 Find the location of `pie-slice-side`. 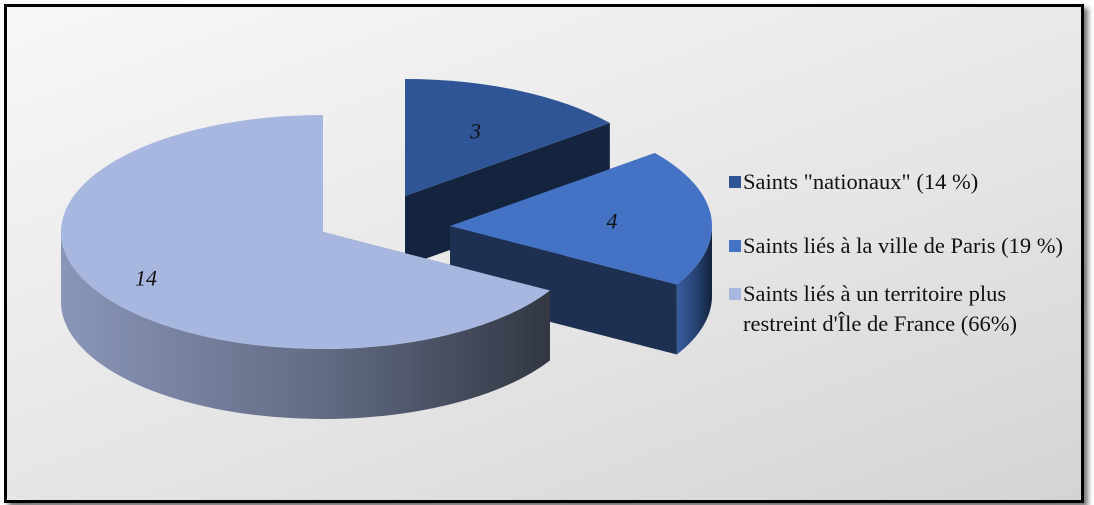

pie-slice-side is located at coordinates (694, 290).